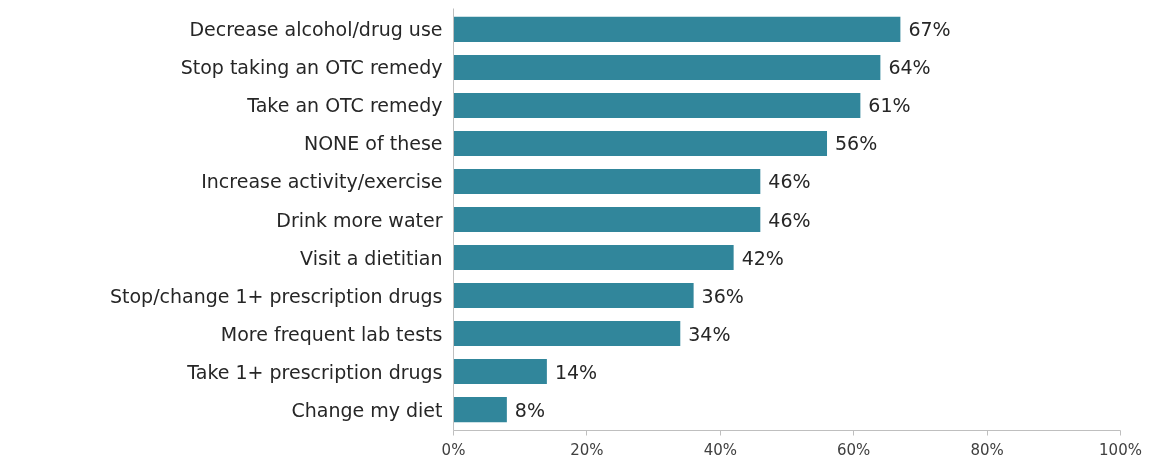  Describe the element at coordinates (359, 219) in the screenshot. I see `y-tick-label: Drink more water` at that location.